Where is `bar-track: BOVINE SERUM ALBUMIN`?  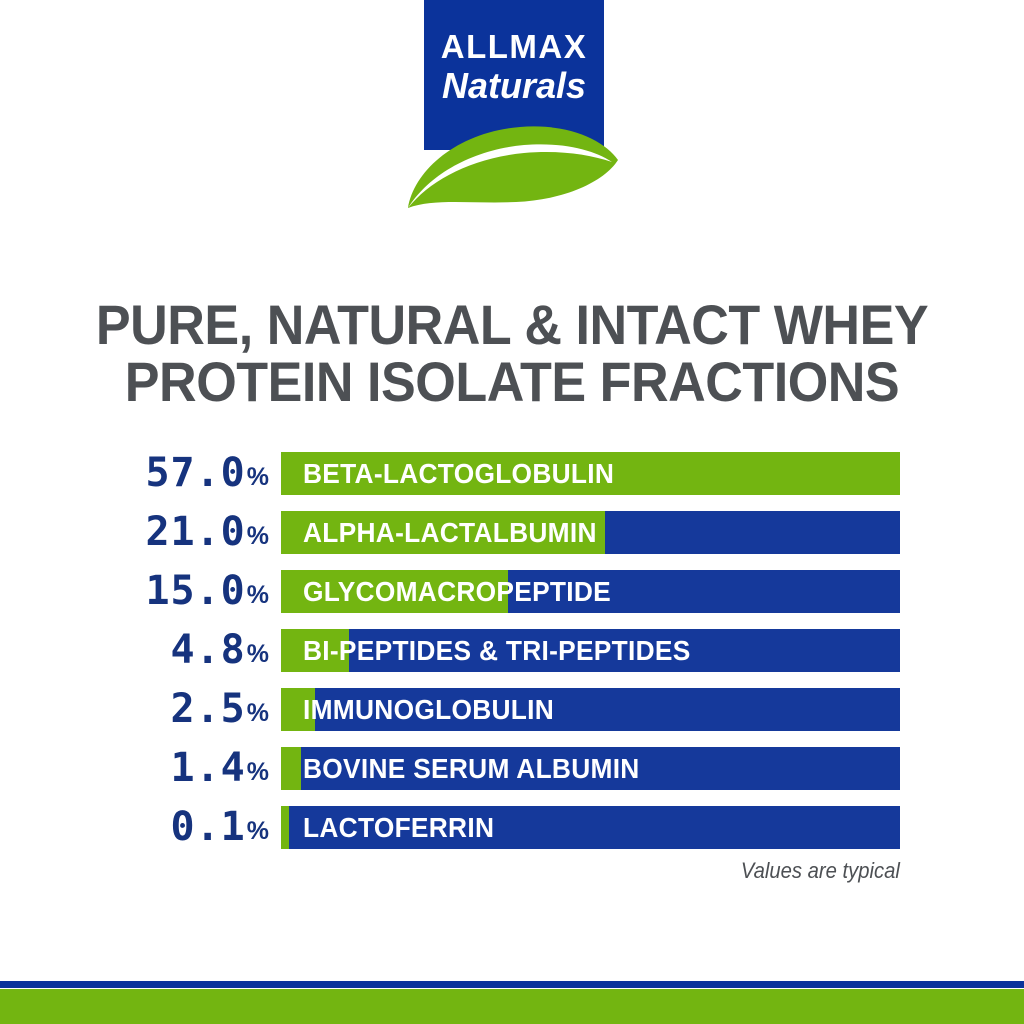
bar-track: BOVINE SERUM ALBUMIN is located at coordinates (590, 768).